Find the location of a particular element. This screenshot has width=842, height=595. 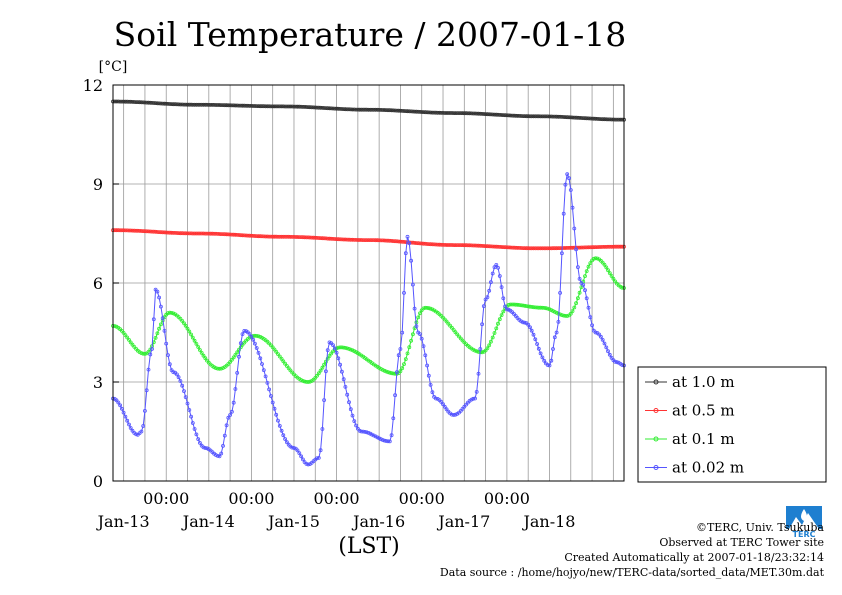

legend-swatch-marker is located at coordinates (656, 439).